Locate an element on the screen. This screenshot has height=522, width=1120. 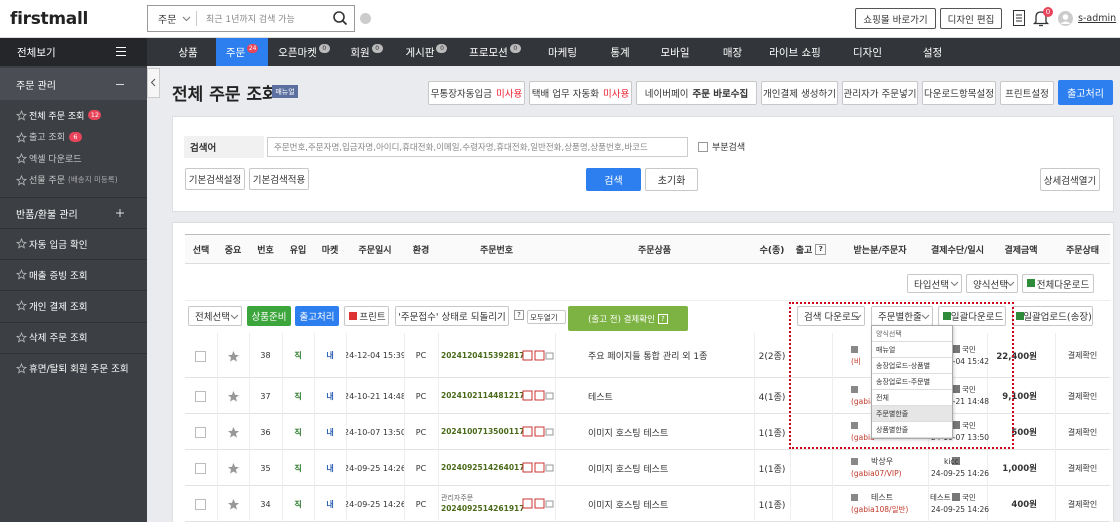
nav-item: 상품 is located at coordinates (188, 52).